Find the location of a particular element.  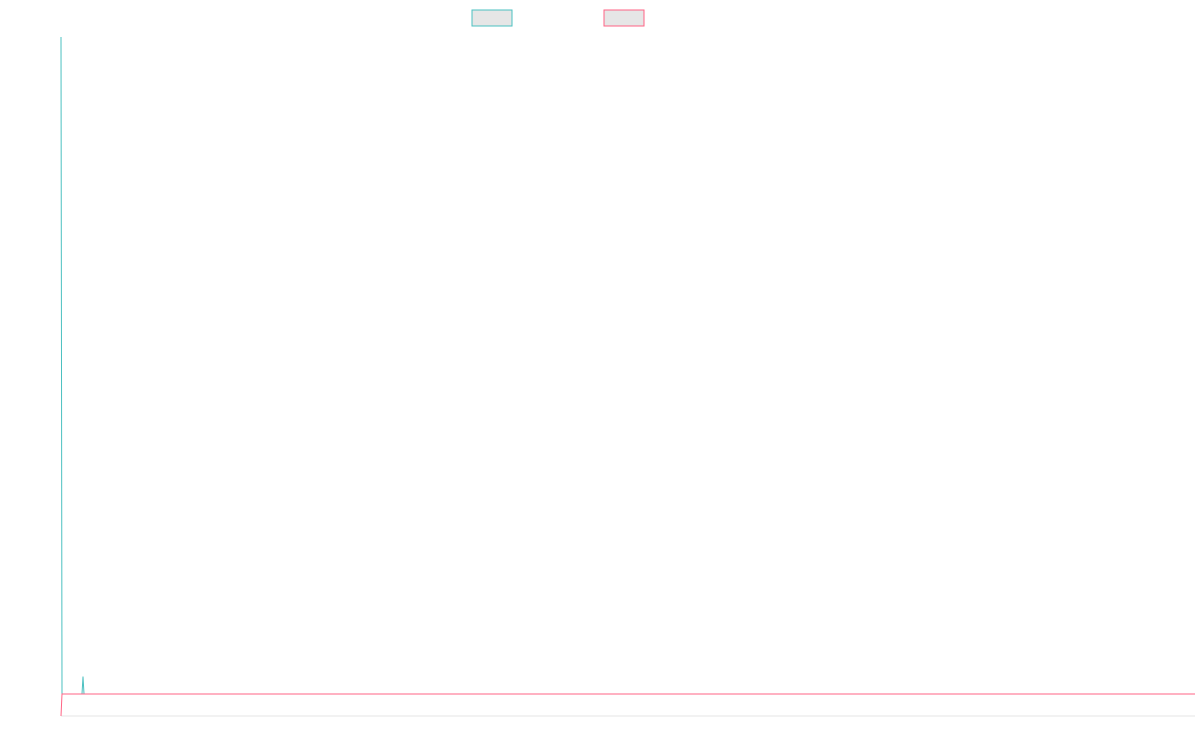

legend is located at coordinates (558, 18).